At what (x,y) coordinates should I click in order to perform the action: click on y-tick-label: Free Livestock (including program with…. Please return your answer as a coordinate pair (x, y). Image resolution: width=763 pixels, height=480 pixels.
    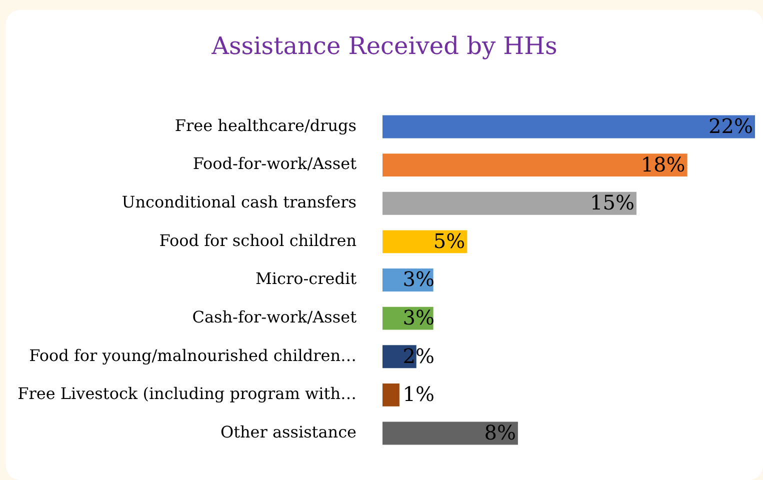
    Looking at the image, I should click on (187, 394).